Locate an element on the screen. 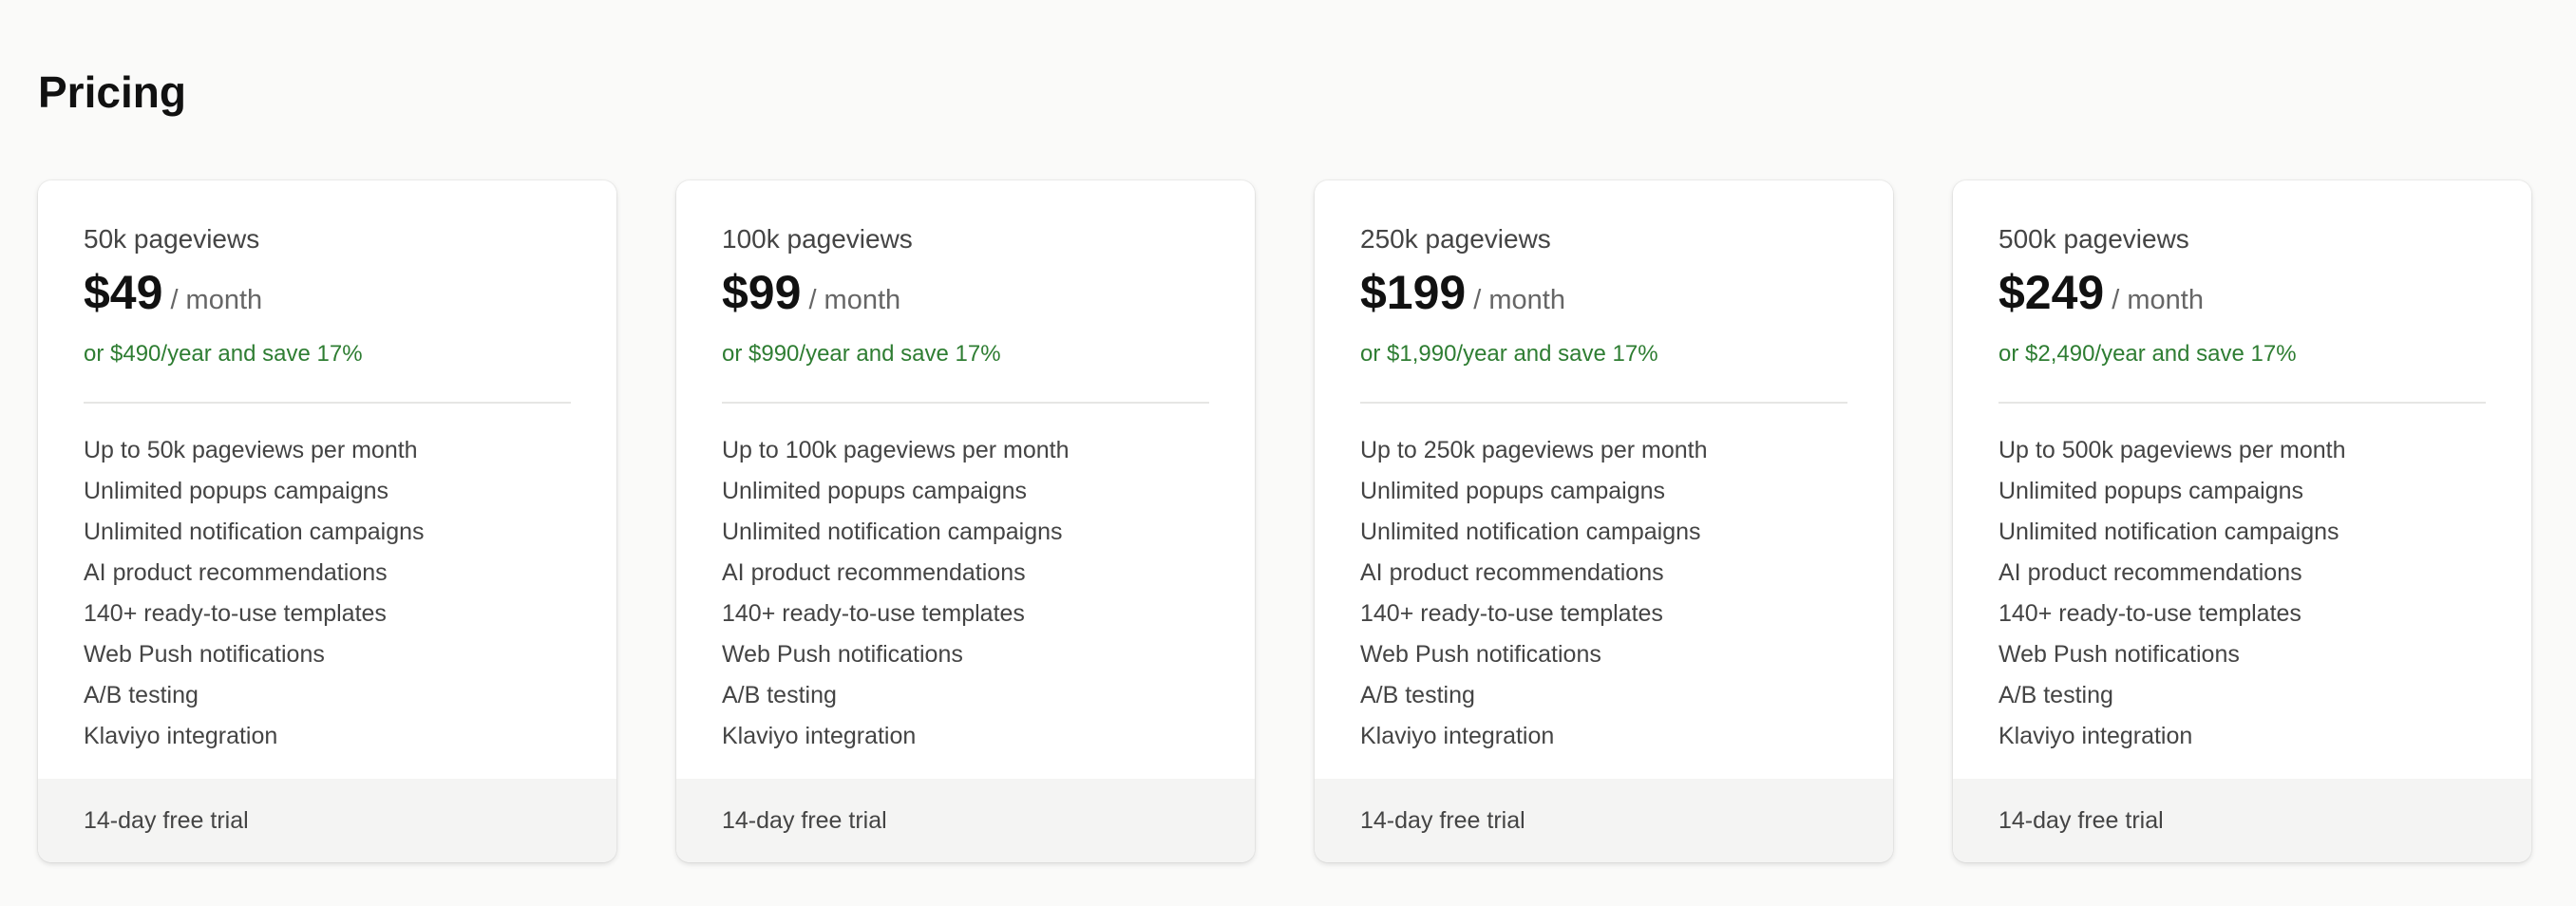  price-row: $49/ month is located at coordinates (327, 298).